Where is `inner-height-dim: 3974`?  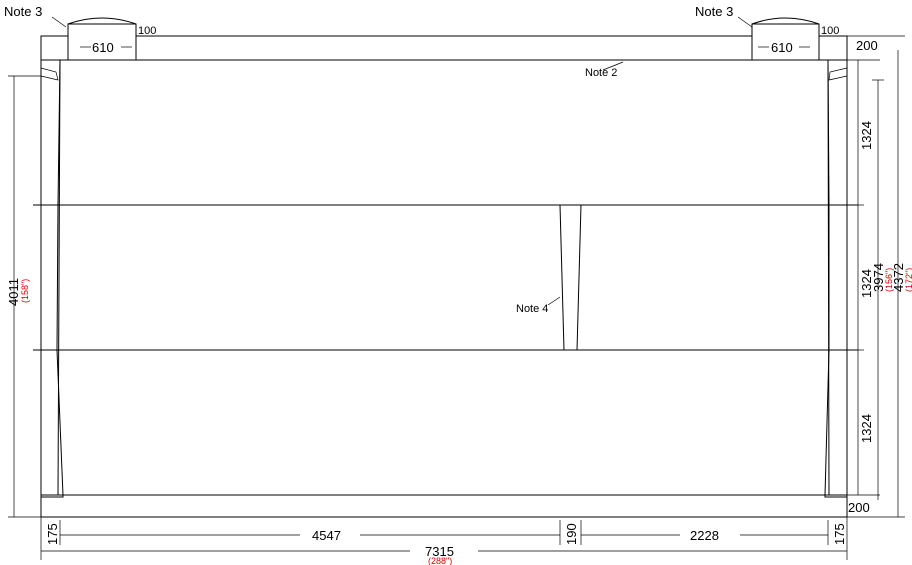 inner-height-dim: 3974 is located at coordinates (878, 277).